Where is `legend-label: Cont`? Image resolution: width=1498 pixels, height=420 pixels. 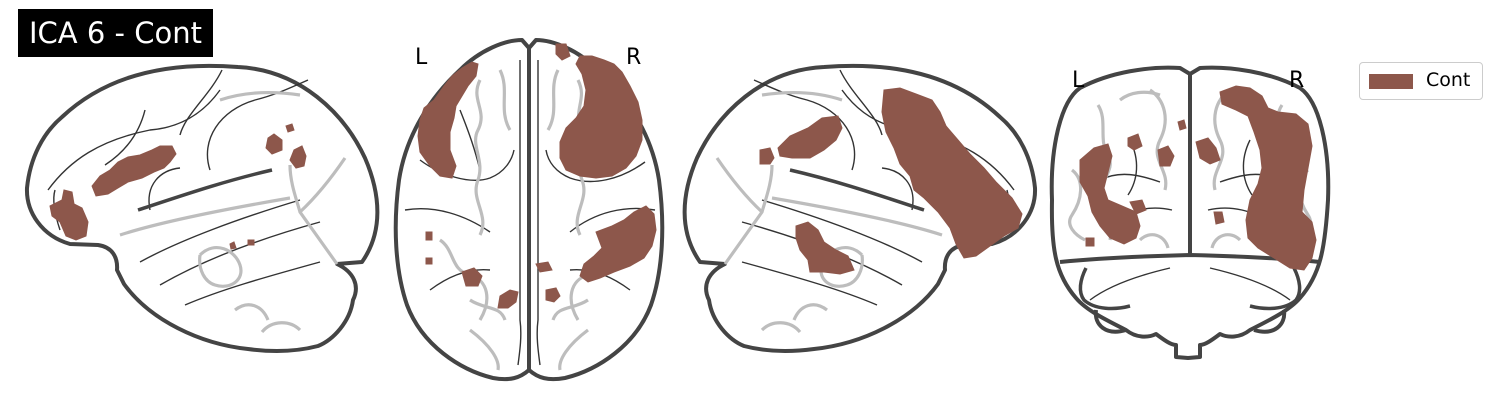
legend-label: Cont is located at coordinates (1448, 80).